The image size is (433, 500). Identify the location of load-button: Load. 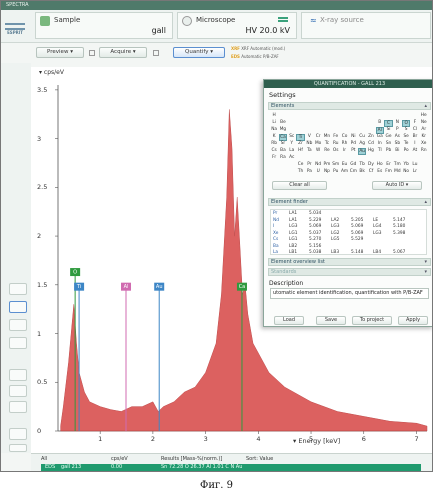
(289, 320).